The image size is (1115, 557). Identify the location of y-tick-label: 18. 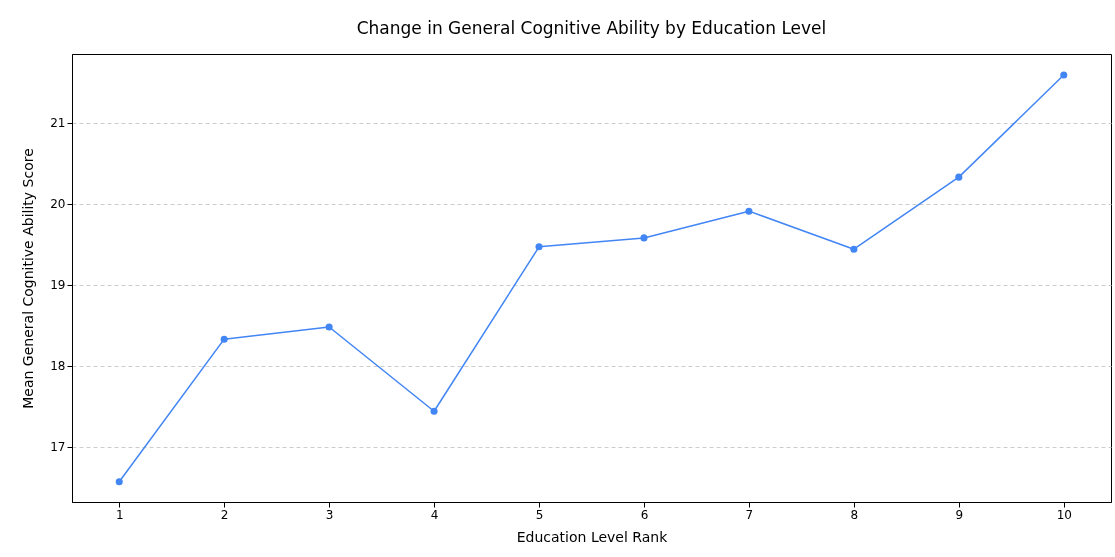
(58, 366).